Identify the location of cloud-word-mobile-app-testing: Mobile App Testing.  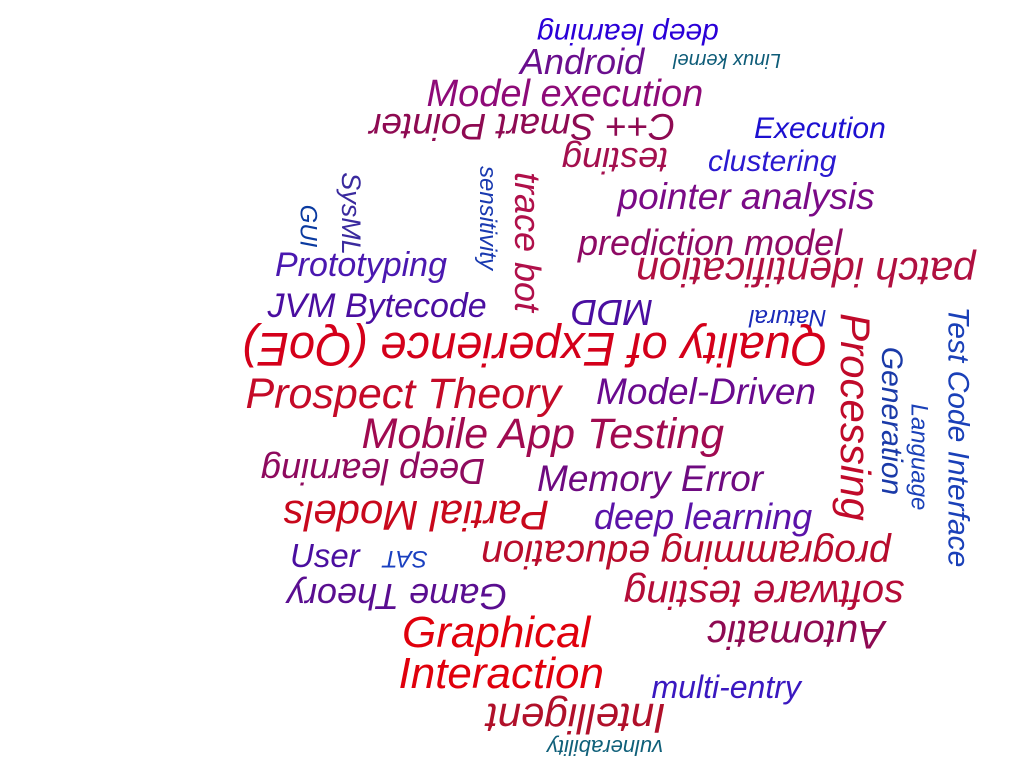
(543, 433).